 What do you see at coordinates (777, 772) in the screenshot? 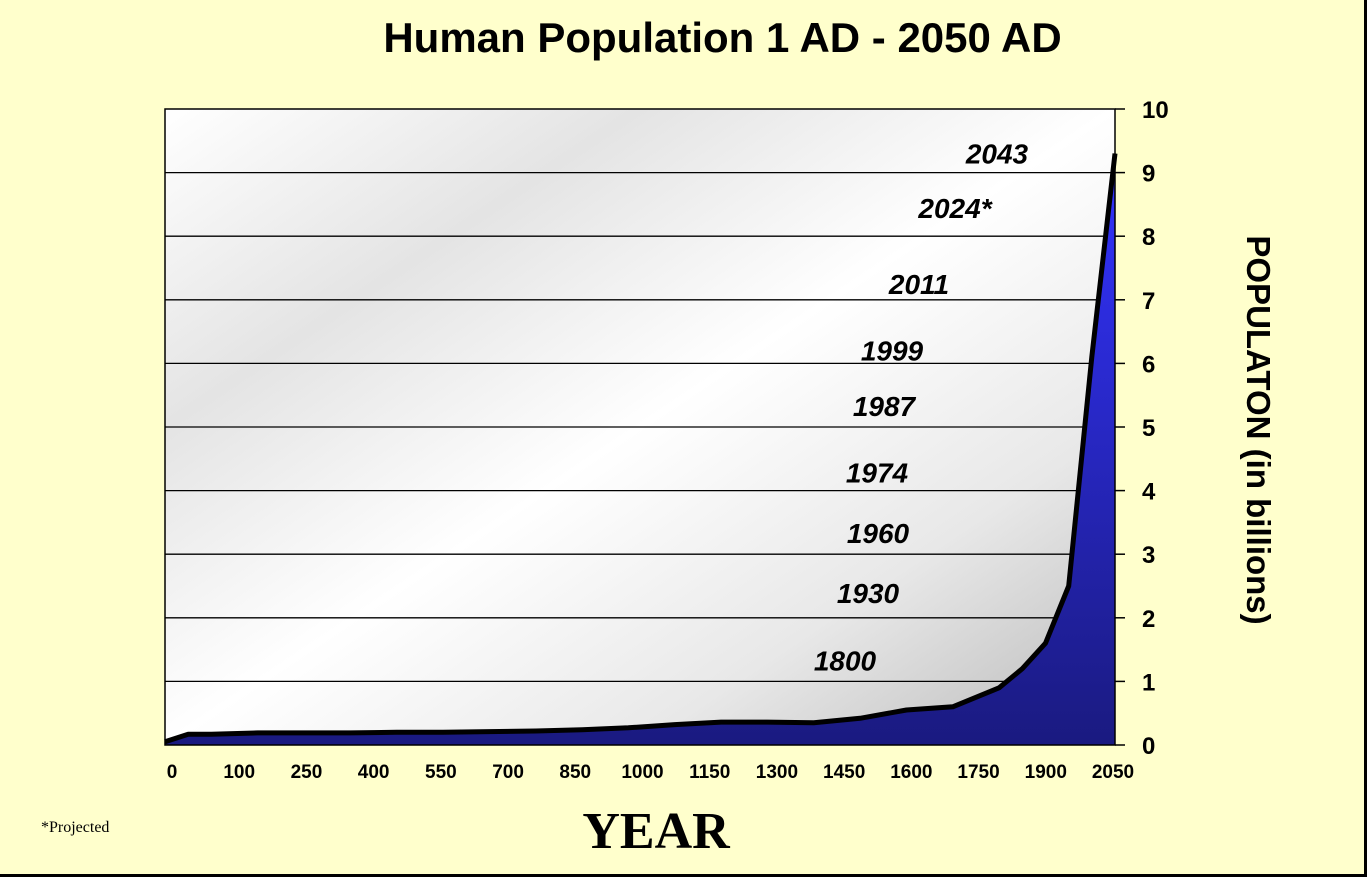
I see `x-tick-label: 1300` at bounding box center [777, 772].